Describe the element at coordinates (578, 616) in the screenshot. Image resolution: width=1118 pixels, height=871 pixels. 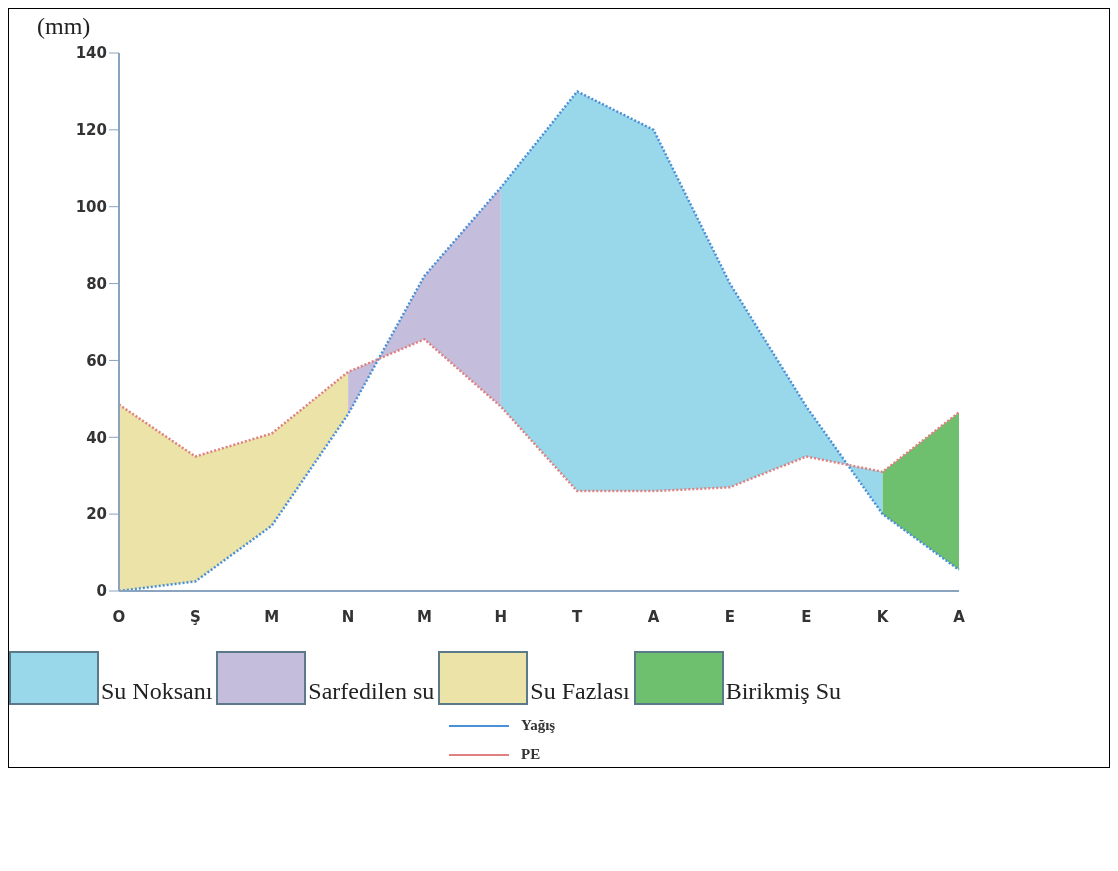
I see `x-tick-label: T` at that location.